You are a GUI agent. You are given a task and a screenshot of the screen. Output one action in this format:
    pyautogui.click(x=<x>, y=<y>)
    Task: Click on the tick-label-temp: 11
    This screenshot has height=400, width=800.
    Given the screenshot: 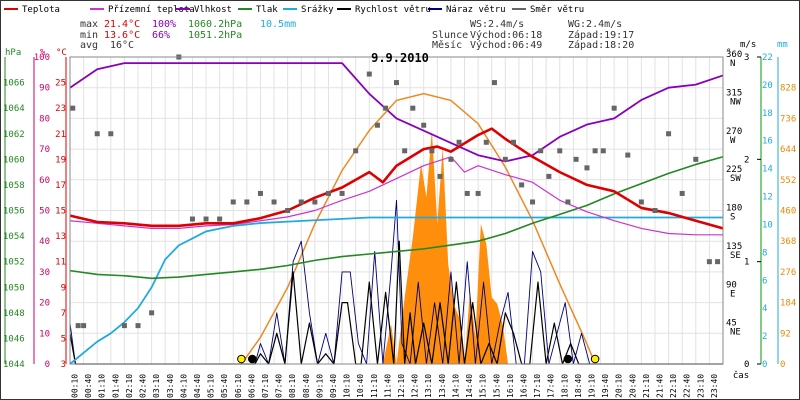 What is the action you would take?
    pyautogui.click(x=60, y=263)
    